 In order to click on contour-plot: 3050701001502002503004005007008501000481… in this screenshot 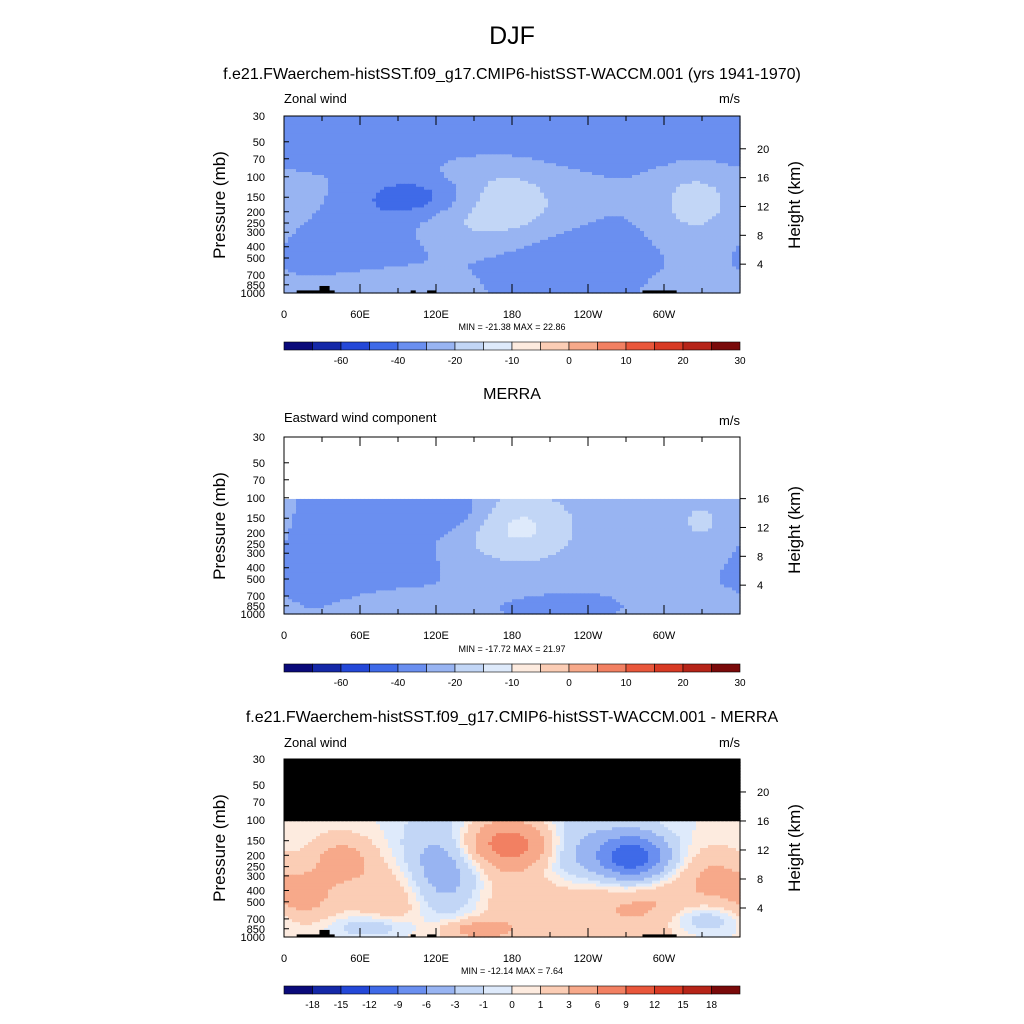, I will do `click(505, 216)`.